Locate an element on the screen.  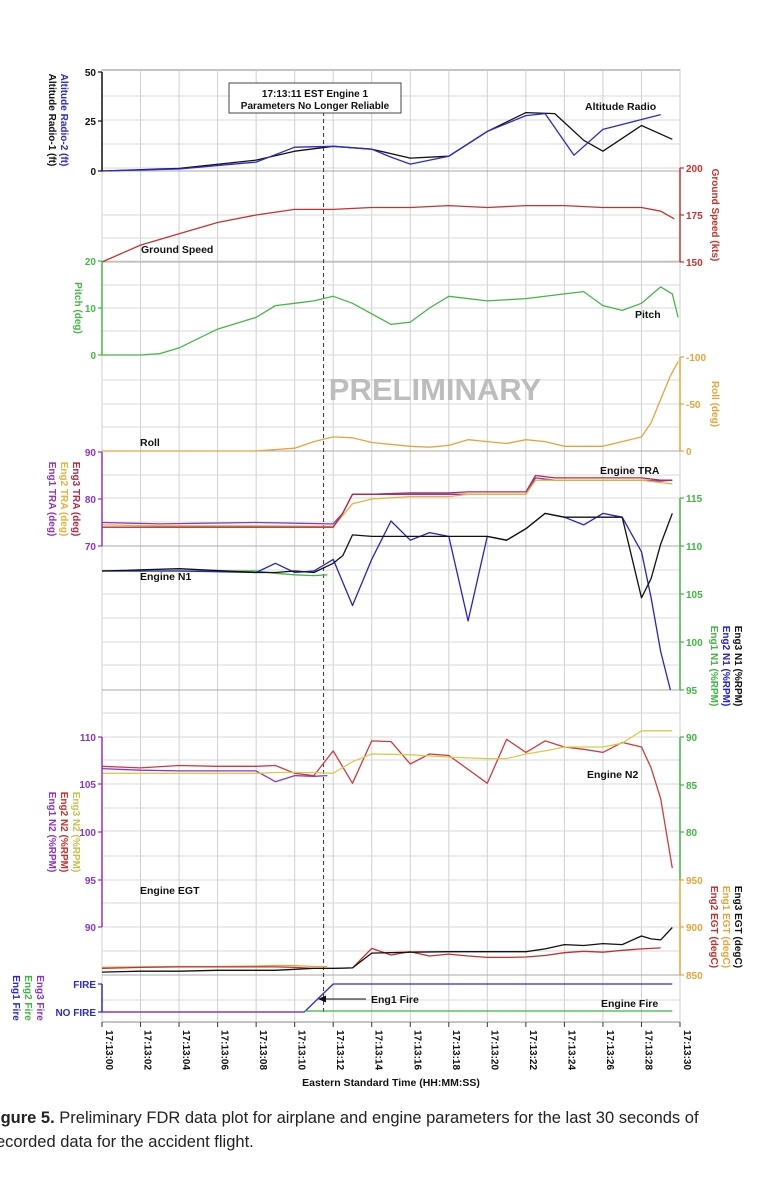
roll-tick-1: -50 is located at coordinates (693, 405).